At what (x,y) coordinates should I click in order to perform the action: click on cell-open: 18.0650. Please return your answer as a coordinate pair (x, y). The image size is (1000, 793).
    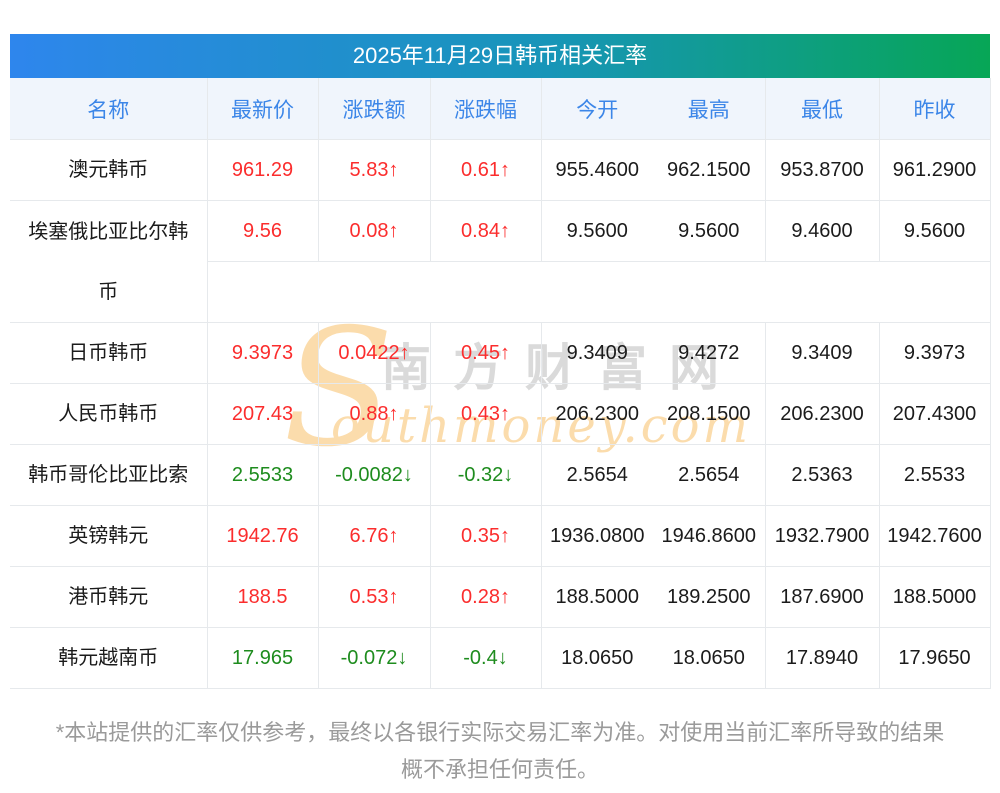
    Looking at the image, I should click on (597, 658).